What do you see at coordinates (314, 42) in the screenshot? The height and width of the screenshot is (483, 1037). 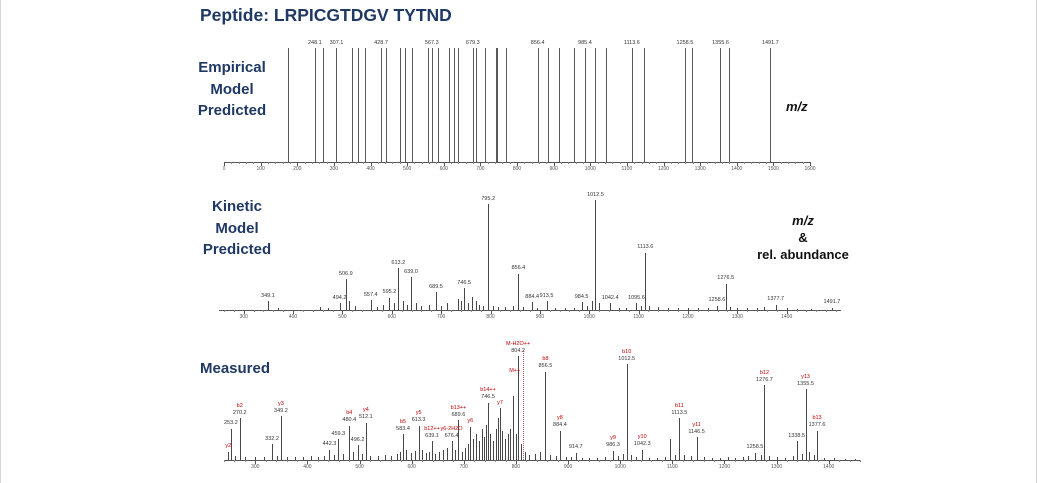 I see `peak-mz-label: 248.1` at bounding box center [314, 42].